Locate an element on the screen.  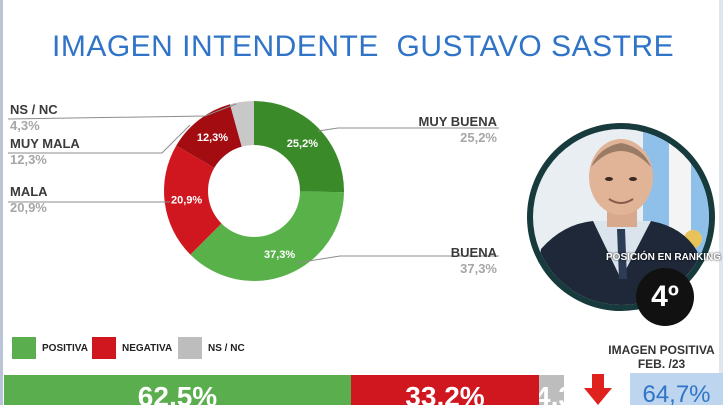
summary-bar-negativa: 33,2% is located at coordinates (445, 390).